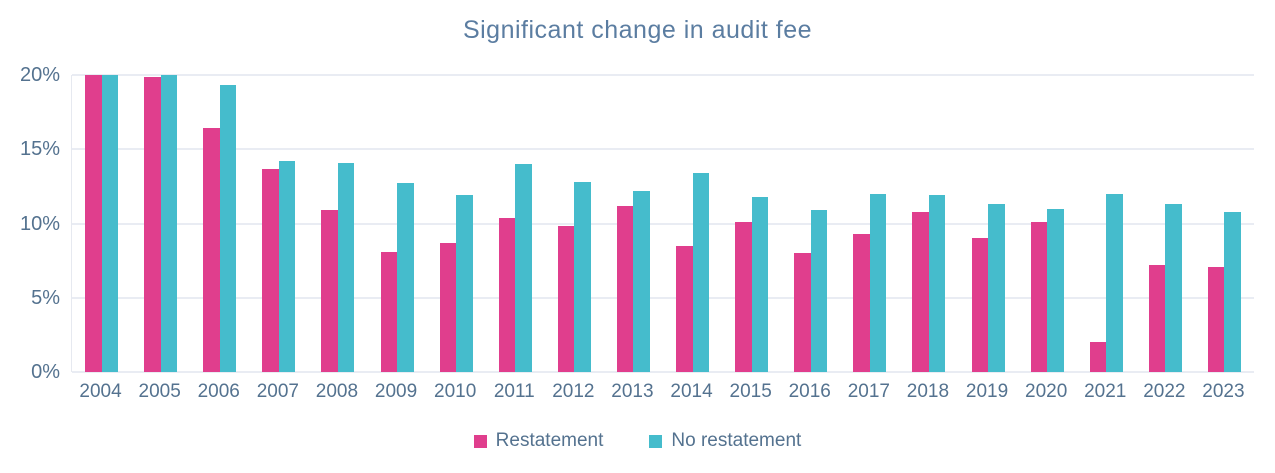  What do you see at coordinates (45, 297) in the screenshot?
I see `y-axis-tick-label: 5%` at bounding box center [45, 297].